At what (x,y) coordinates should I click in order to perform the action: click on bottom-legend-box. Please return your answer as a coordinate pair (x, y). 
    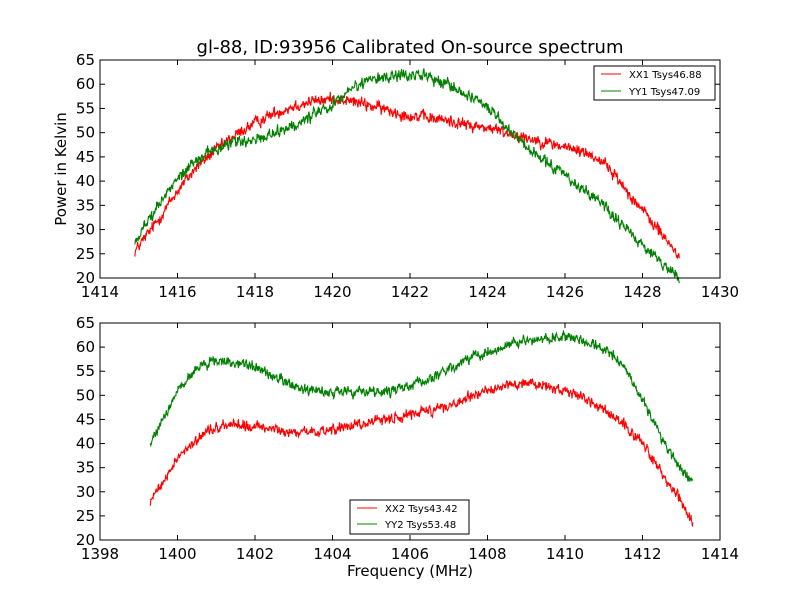
    Looking at the image, I should click on (409, 517).